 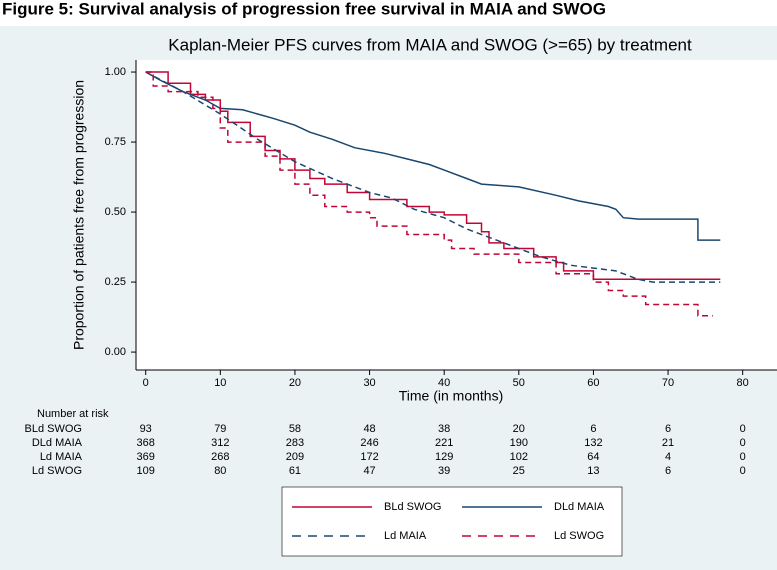 I want to click on risk-count: 80, so click(x=220, y=471).